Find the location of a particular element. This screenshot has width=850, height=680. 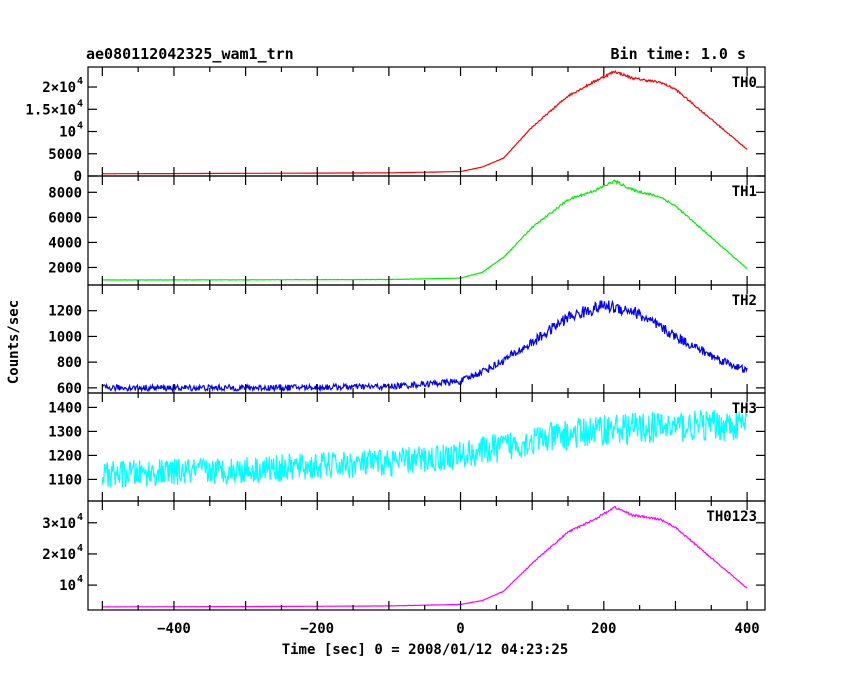

x-axis-label: Time [sec] 0 = 2008/01/12 04:23:25 is located at coordinates (425, 650).